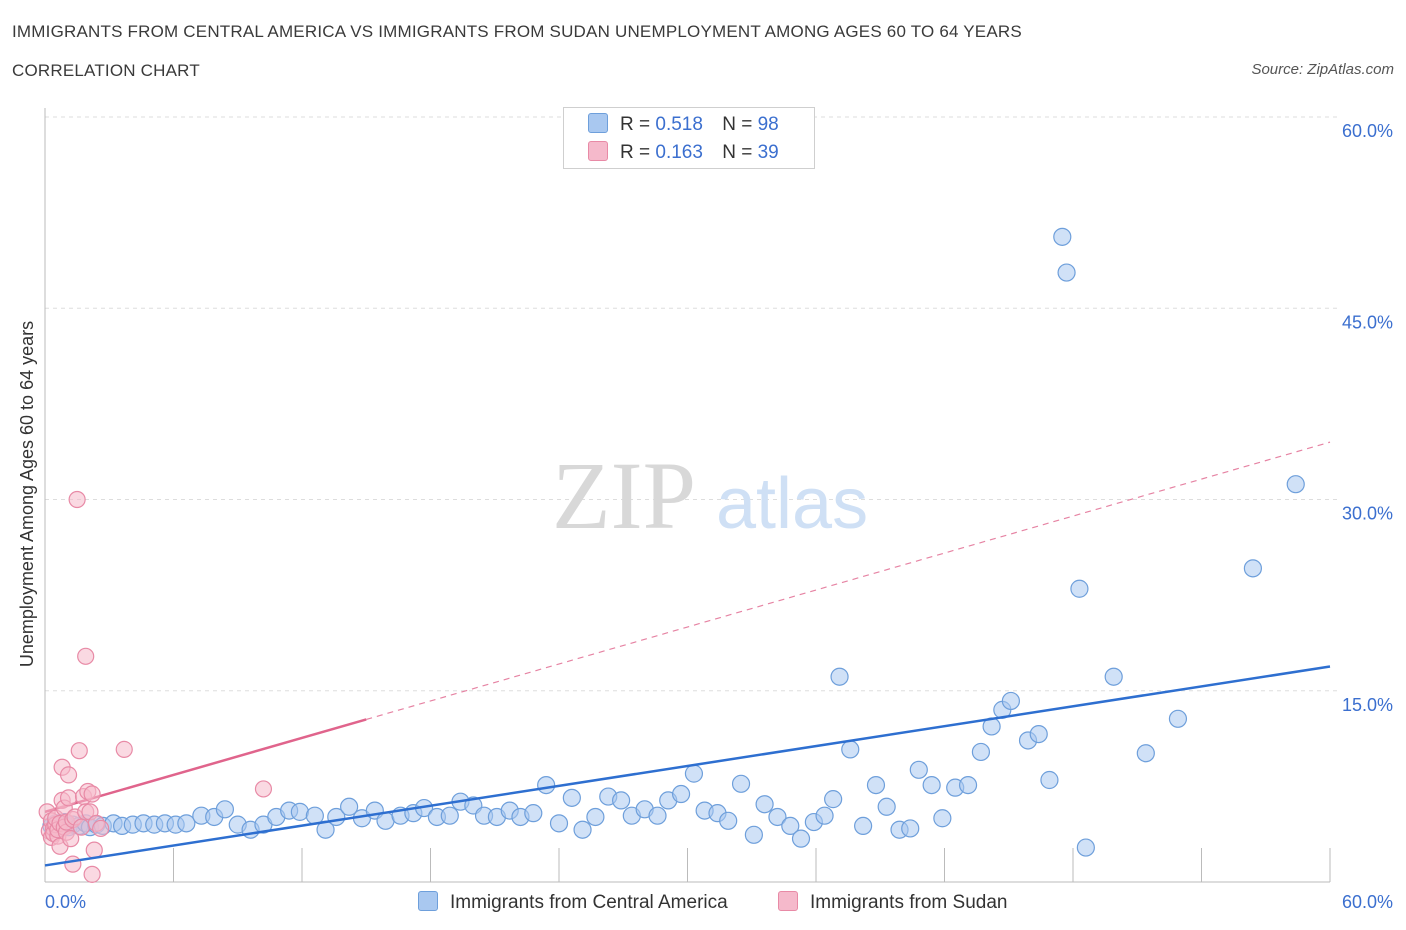 The image size is (1406, 930). Describe the element at coordinates (155, 686) in the screenshot. I see `pink-points` at that location.